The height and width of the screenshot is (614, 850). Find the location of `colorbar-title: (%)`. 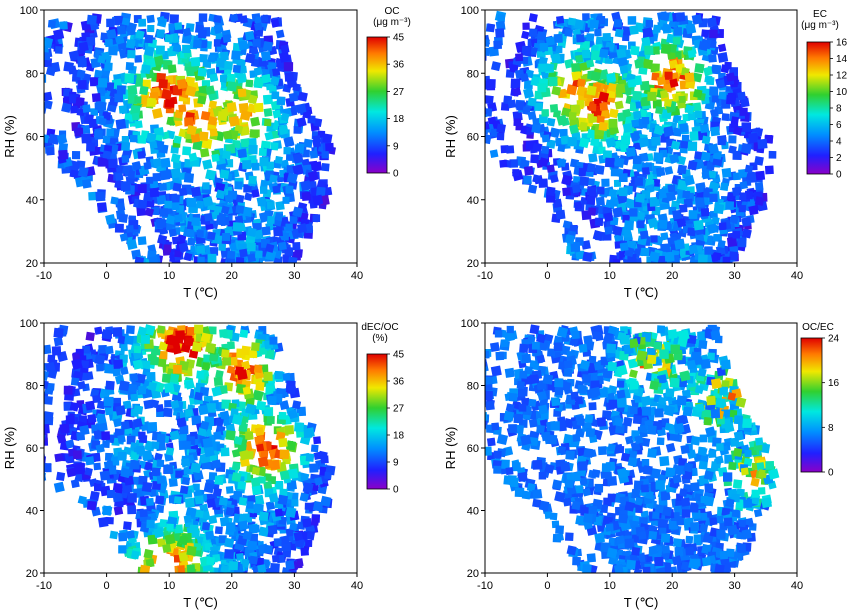

colorbar-title: (%) is located at coordinates (380, 338).